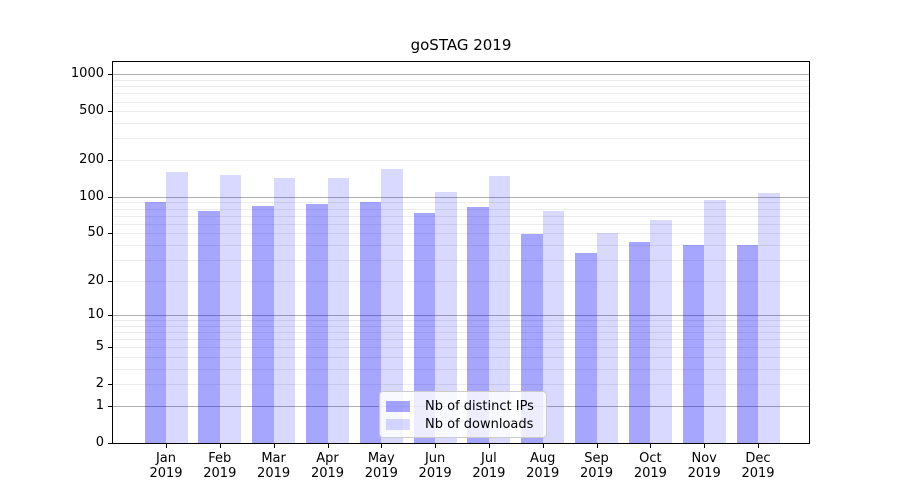 Image resolution: width=900 pixels, height=500 pixels. What do you see at coordinates (99, 347) in the screenshot?
I see `y-tick-label-5: 5` at bounding box center [99, 347].